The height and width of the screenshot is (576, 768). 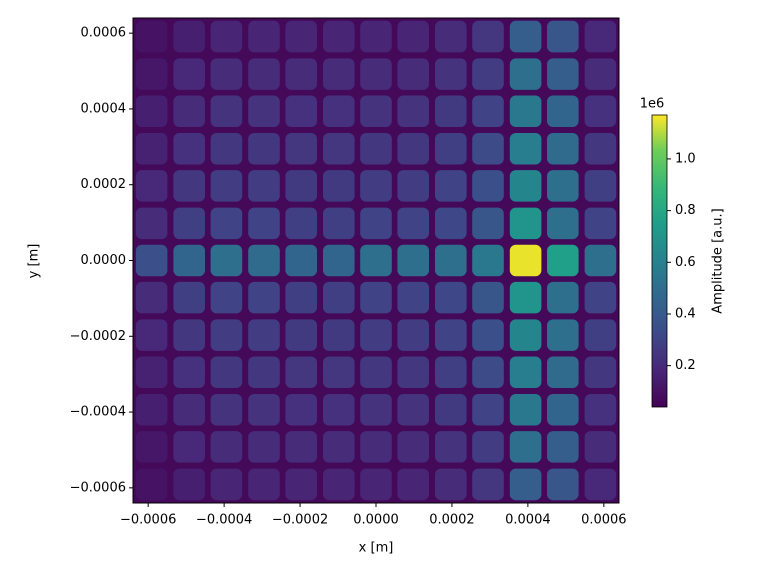 I want to click on colorbar, so click(x=659, y=261).